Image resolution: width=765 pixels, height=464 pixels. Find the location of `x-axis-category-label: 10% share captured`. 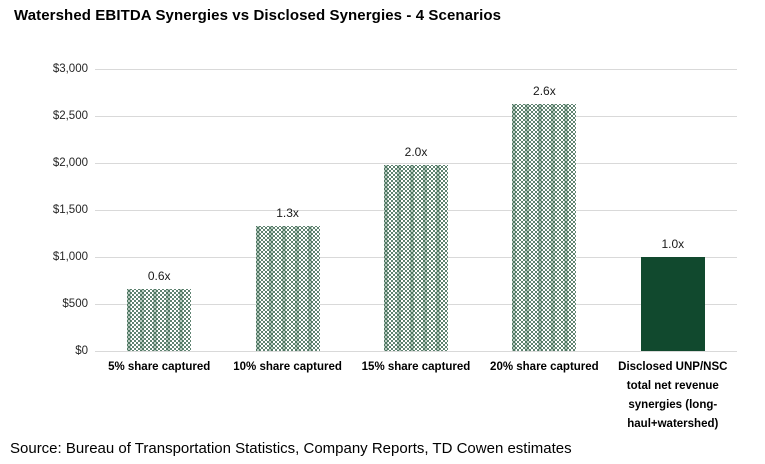

x-axis-category-label: 10% share captured is located at coordinates (287, 367).